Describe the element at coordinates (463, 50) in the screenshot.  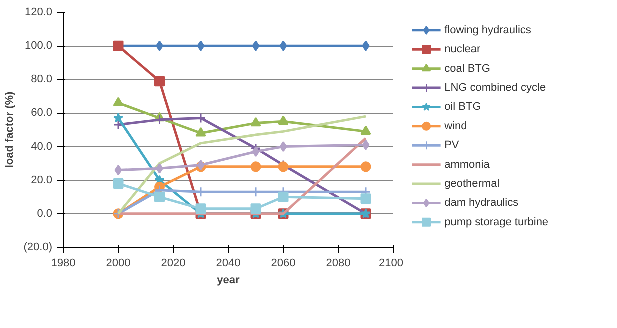
I see `legend-label: nuclear` at that location.